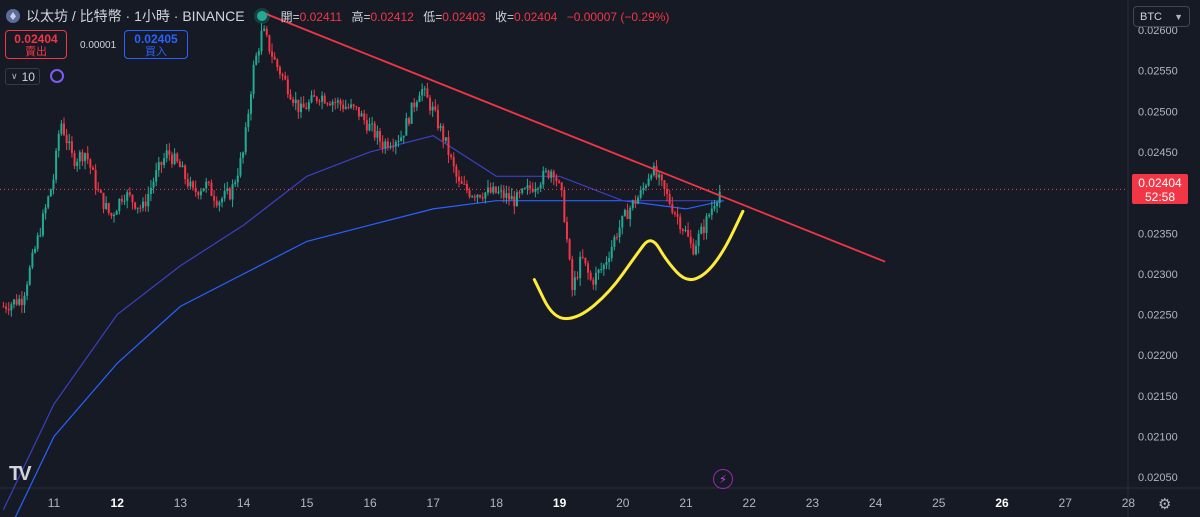  Describe the element at coordinates (36, 44) in the screenshot. I see `sell-button: 0.02404 賣出` at that location.